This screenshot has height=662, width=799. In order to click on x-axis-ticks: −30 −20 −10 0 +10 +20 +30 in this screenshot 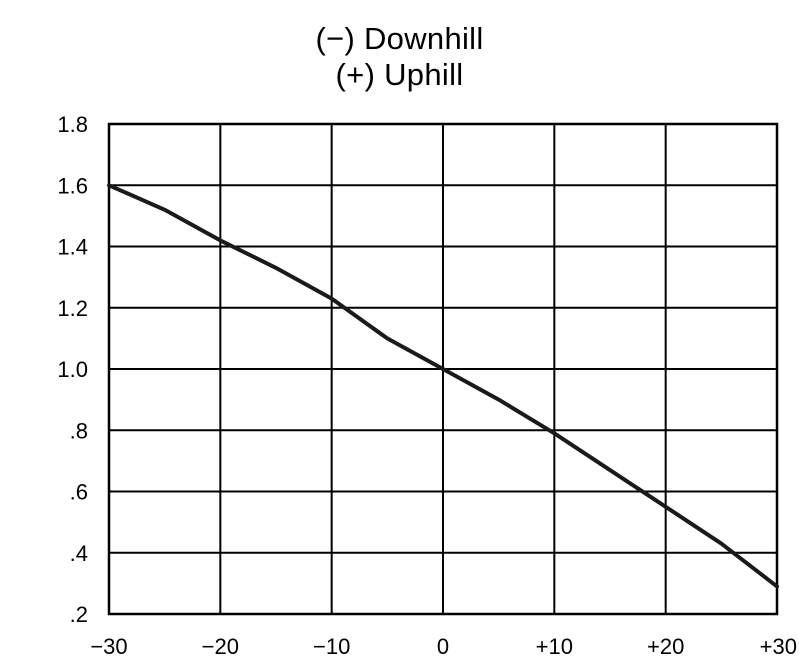, I will do `click(443, 646)`.